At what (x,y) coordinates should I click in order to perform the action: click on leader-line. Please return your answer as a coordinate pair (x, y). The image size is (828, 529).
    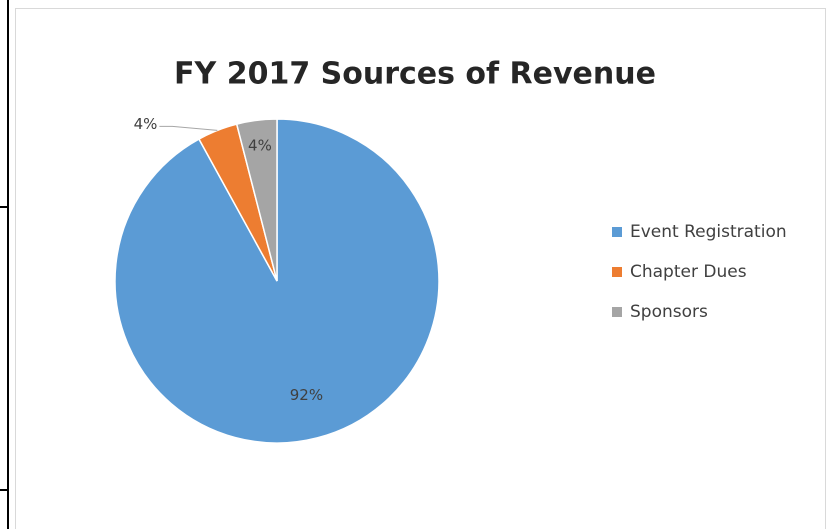
    Looking at the image, I should click on (188, 128).